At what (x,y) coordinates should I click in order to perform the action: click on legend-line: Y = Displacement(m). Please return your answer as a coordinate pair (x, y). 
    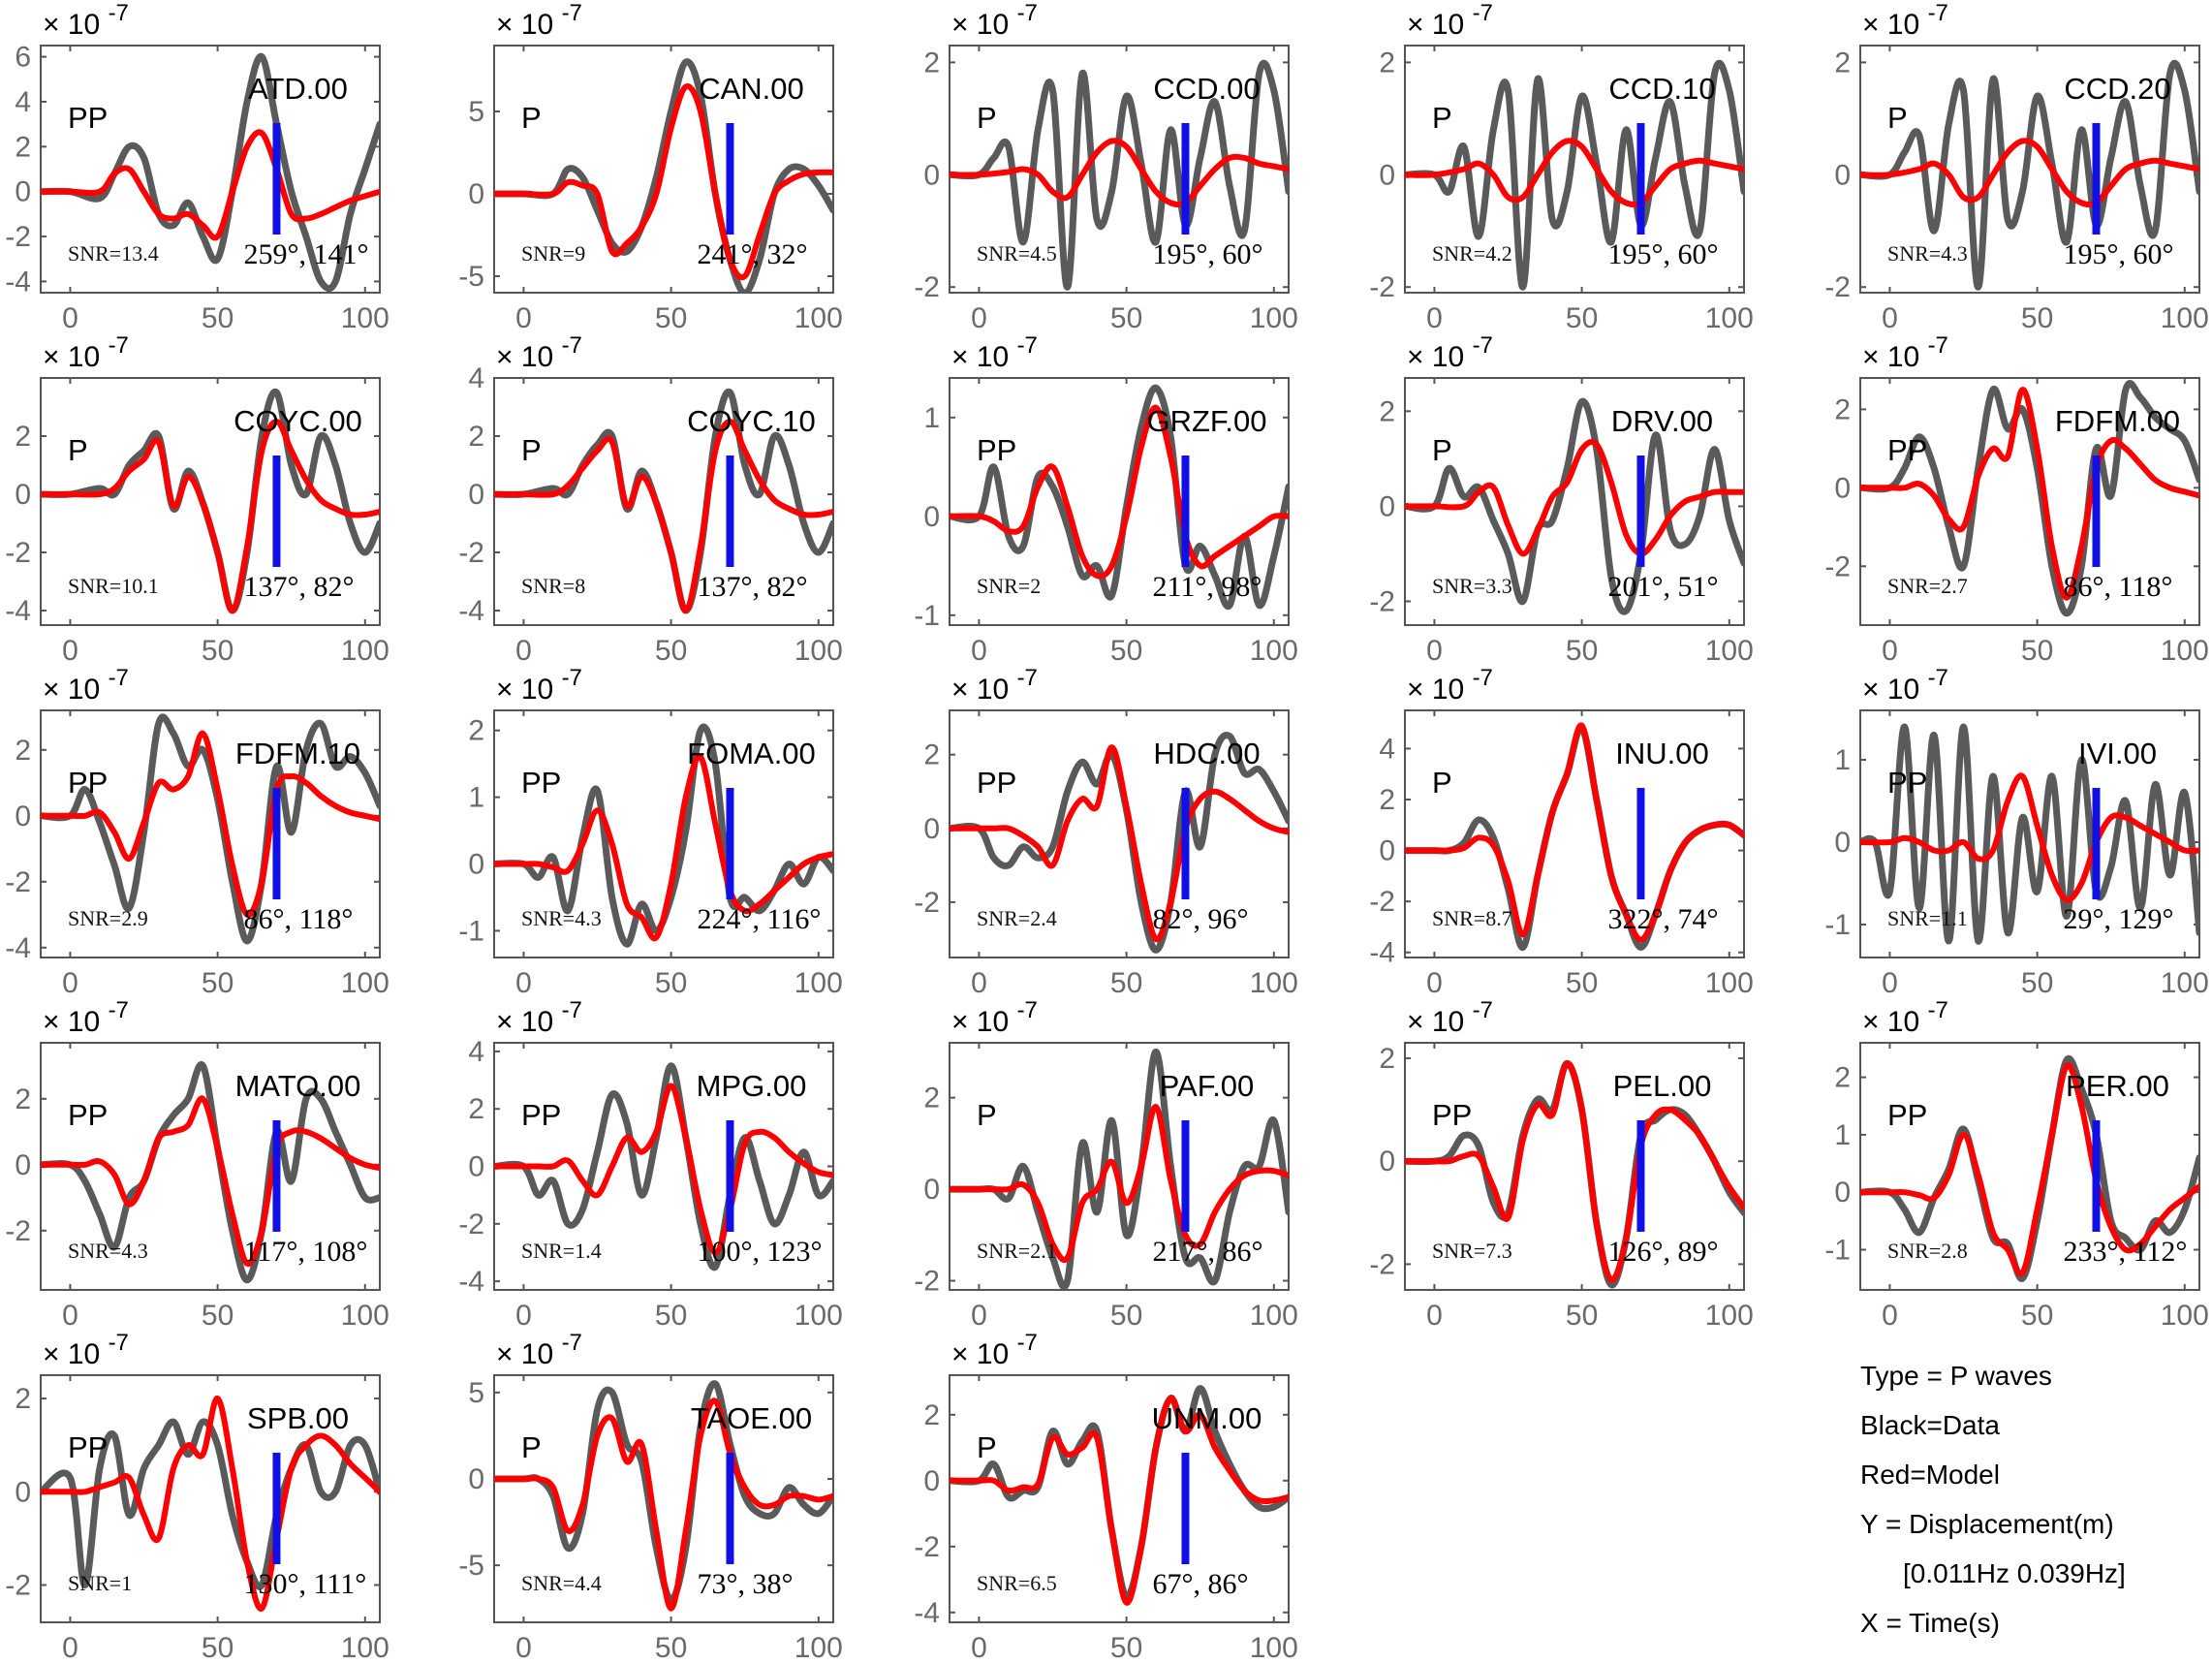
    Looking at the image, I should click on (1987, 1524).